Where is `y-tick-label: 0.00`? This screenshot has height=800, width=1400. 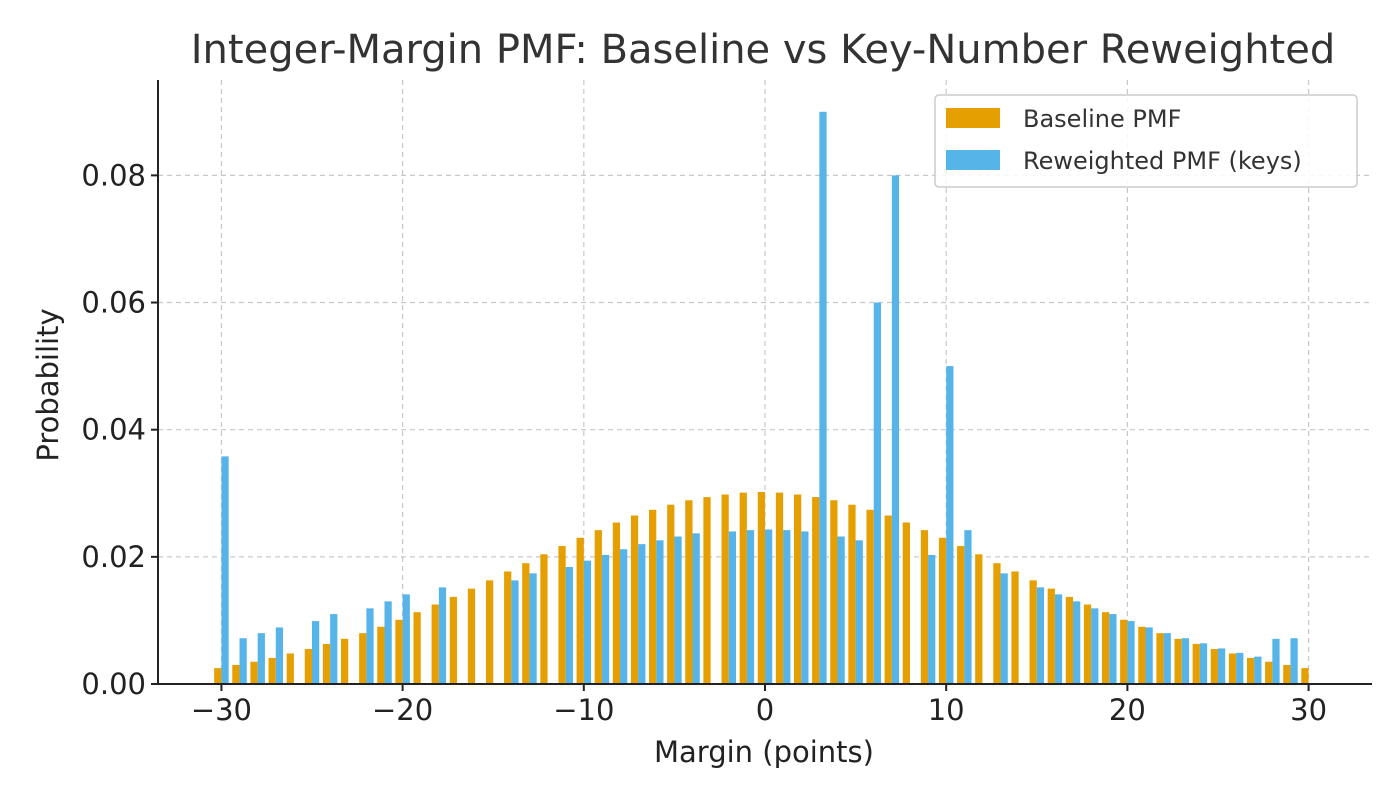 y-tick-label: 0.00 is located at coordinates (113, 684).